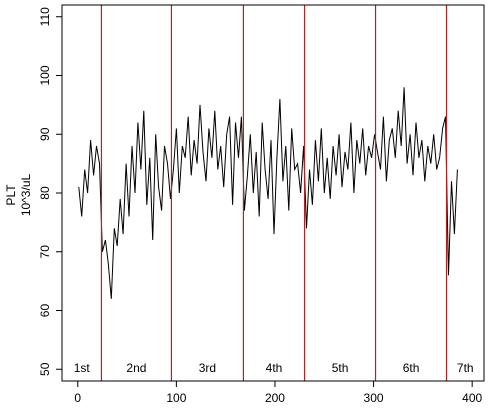 Image resolution: width=500 pixels, height=415 pixels. What do you see at coordinates (45, 369) in the screenshot?
I see `y-tick-label: 50` at bounding box center [45, 369].